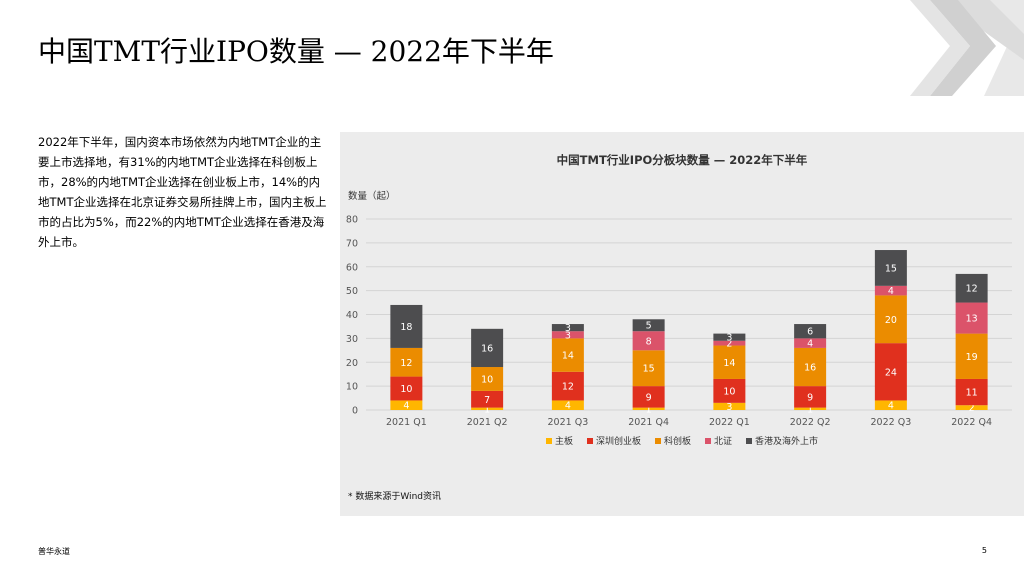 This screenshot has width=1024, height=576. I want to click on legend-label: 北证, so click(723, 442).